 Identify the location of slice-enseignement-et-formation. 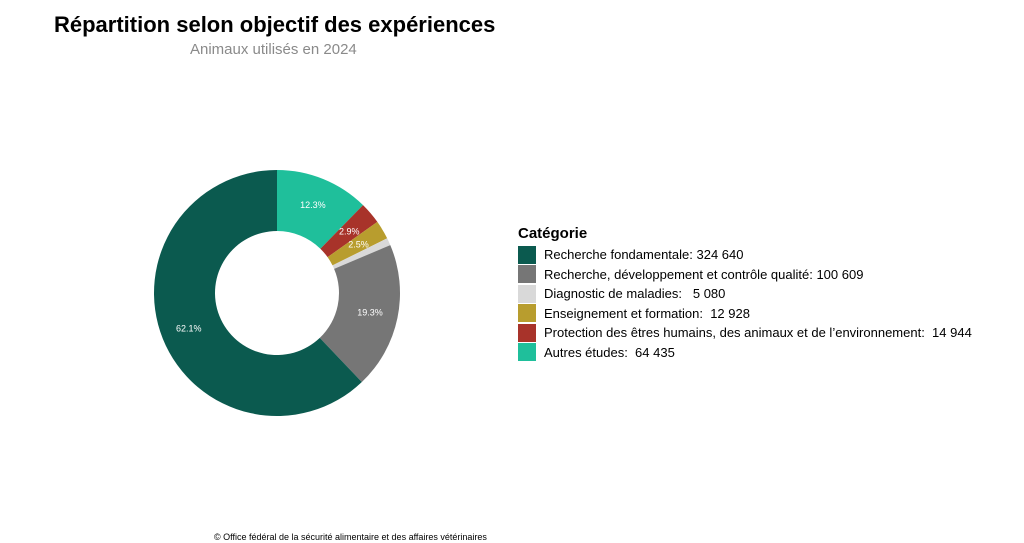
(357, 243).